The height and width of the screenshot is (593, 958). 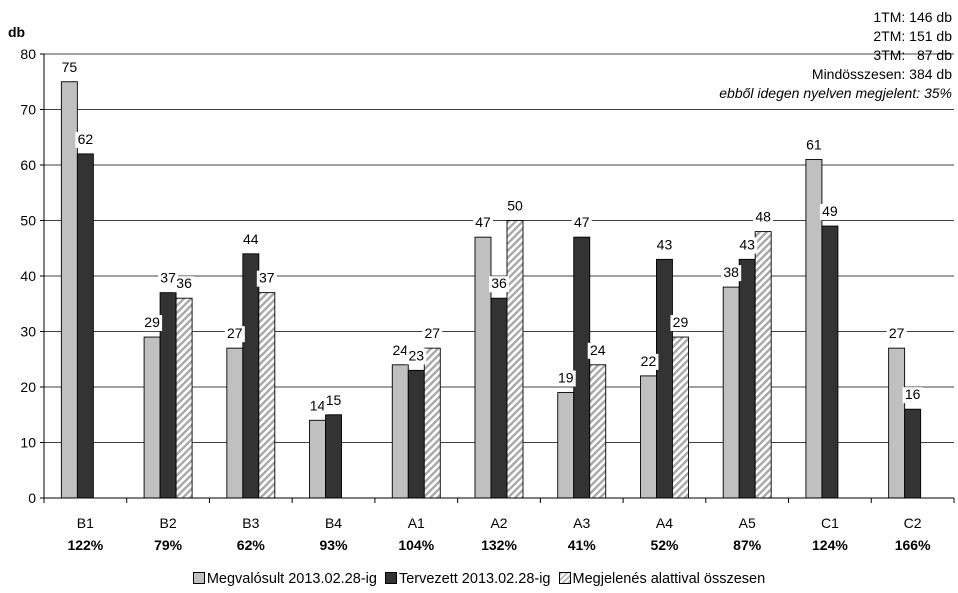 What do you see at coordinates (32, 498) in the screenshot?
I see `y-tick-label: 0` at bounding box center [32, 498].